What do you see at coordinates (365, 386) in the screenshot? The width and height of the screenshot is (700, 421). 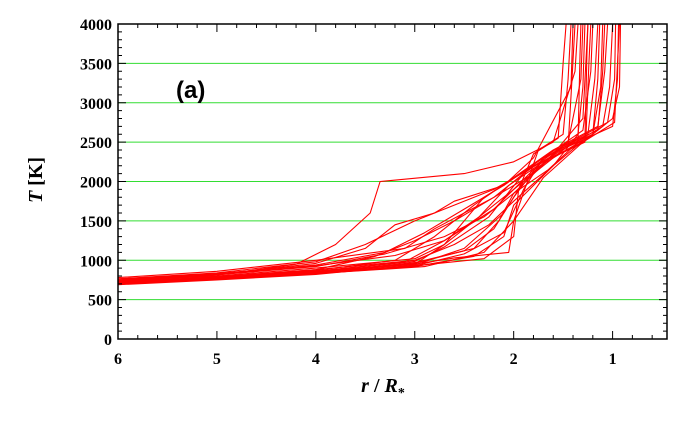 I see `x-axis-label-var: r` at bounding box center [365, 386].